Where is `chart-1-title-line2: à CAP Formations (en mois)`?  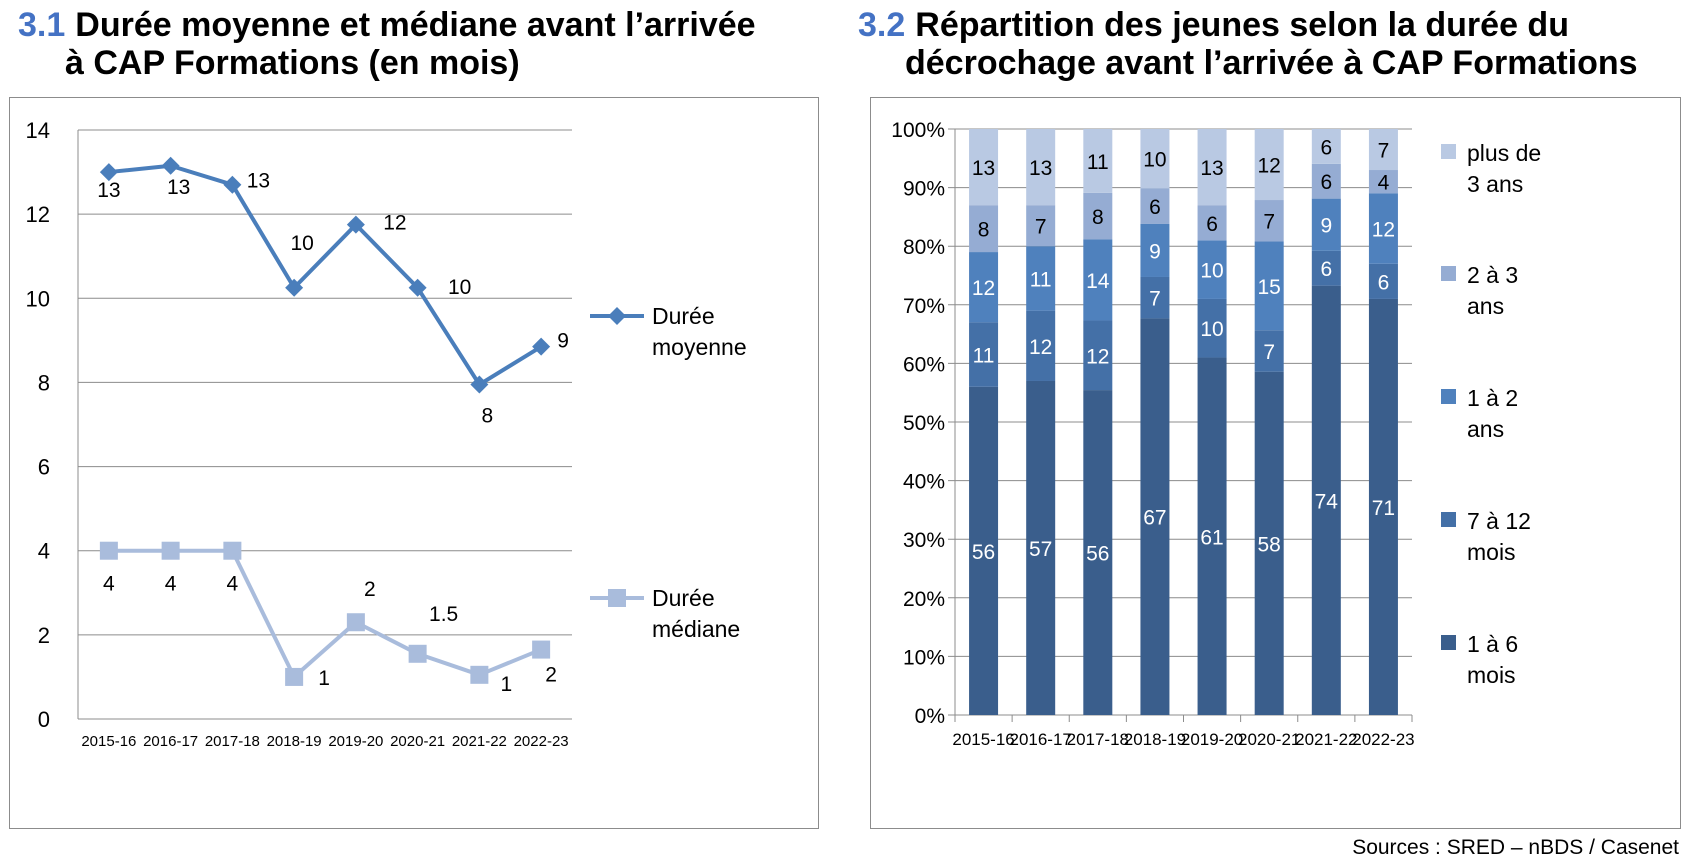 chart-1-title-line2: à CAP Formations (en mois) is located at coordinates (292, 63).